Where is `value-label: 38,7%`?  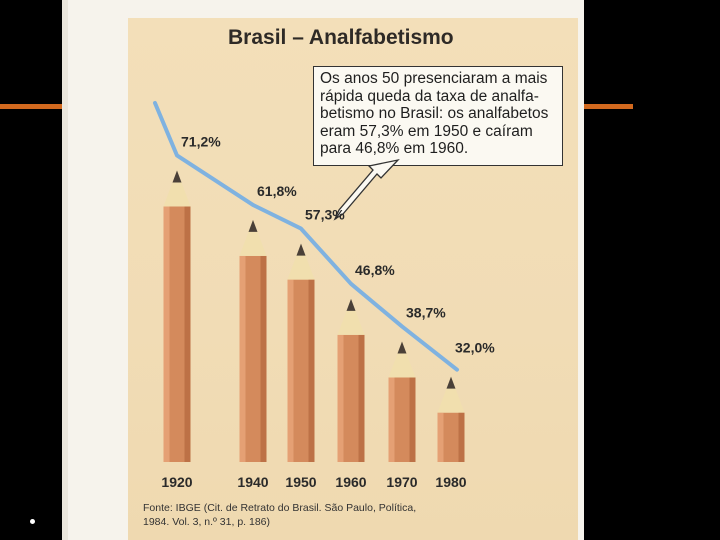
value-label: 38,7% is located at coordinates (426, 312).